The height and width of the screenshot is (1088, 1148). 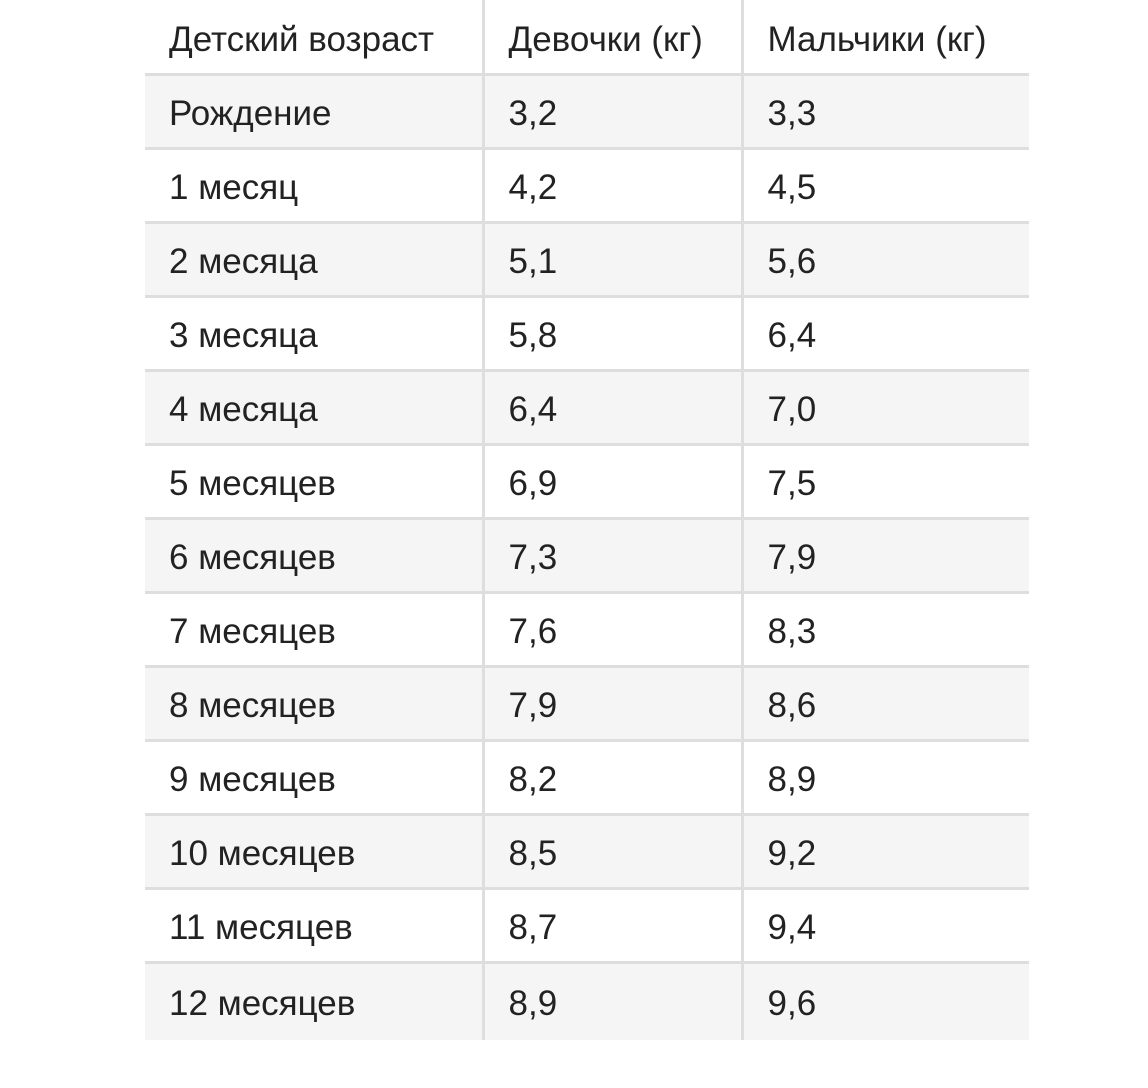 What do you see at coordinates (611, 556) in the screenshot?
I see `cell-girls: 7,3` at bounding box center [611, 556].